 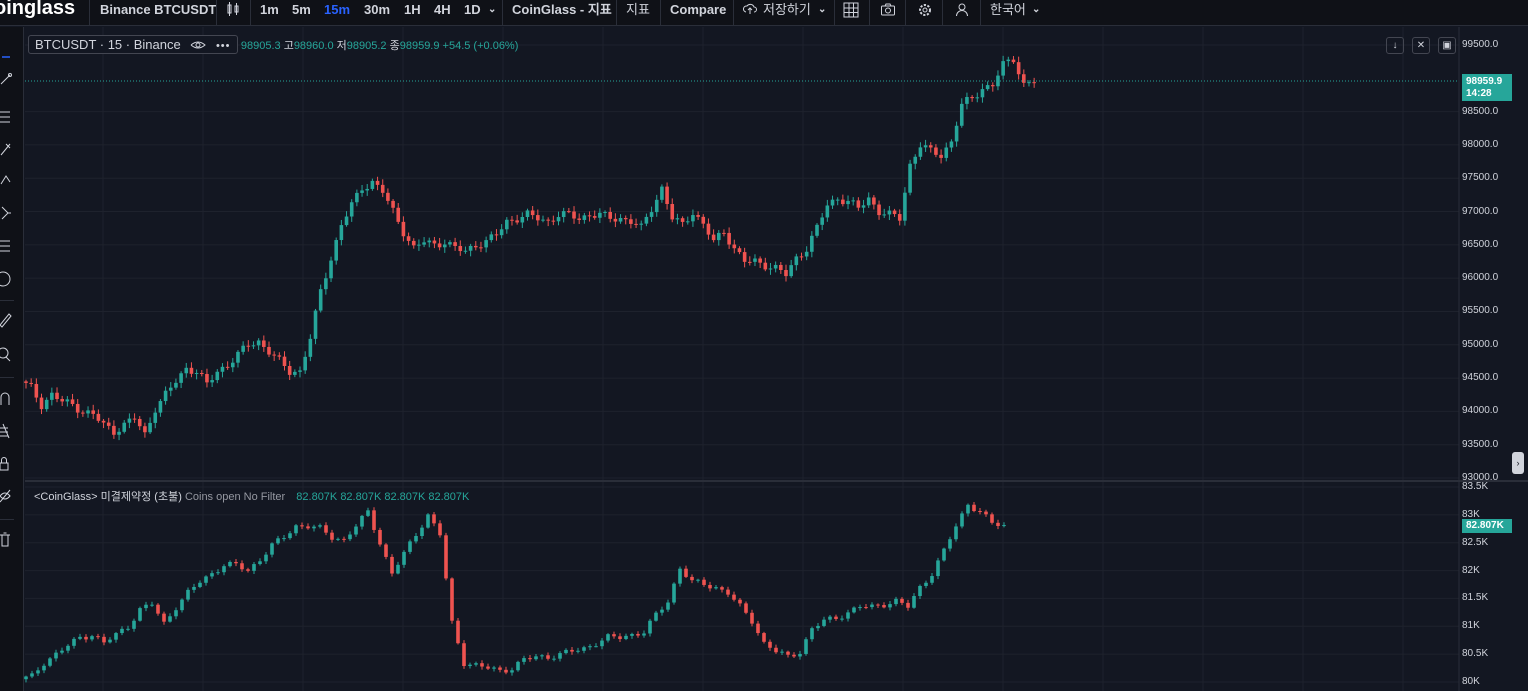 I want to click on lock-icon, so click(x=6, y=464).